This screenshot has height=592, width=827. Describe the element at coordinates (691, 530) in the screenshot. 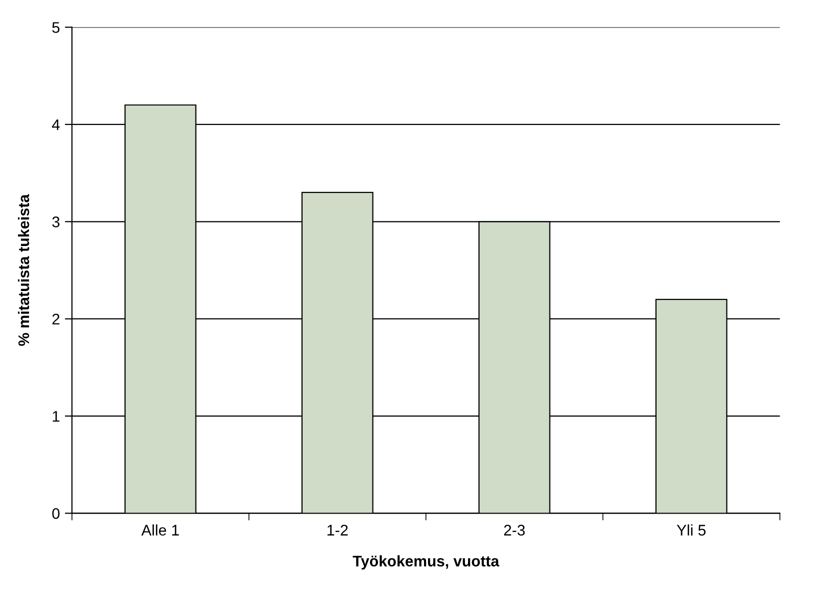

I see `x-tick-label: Yli 5` at that location.